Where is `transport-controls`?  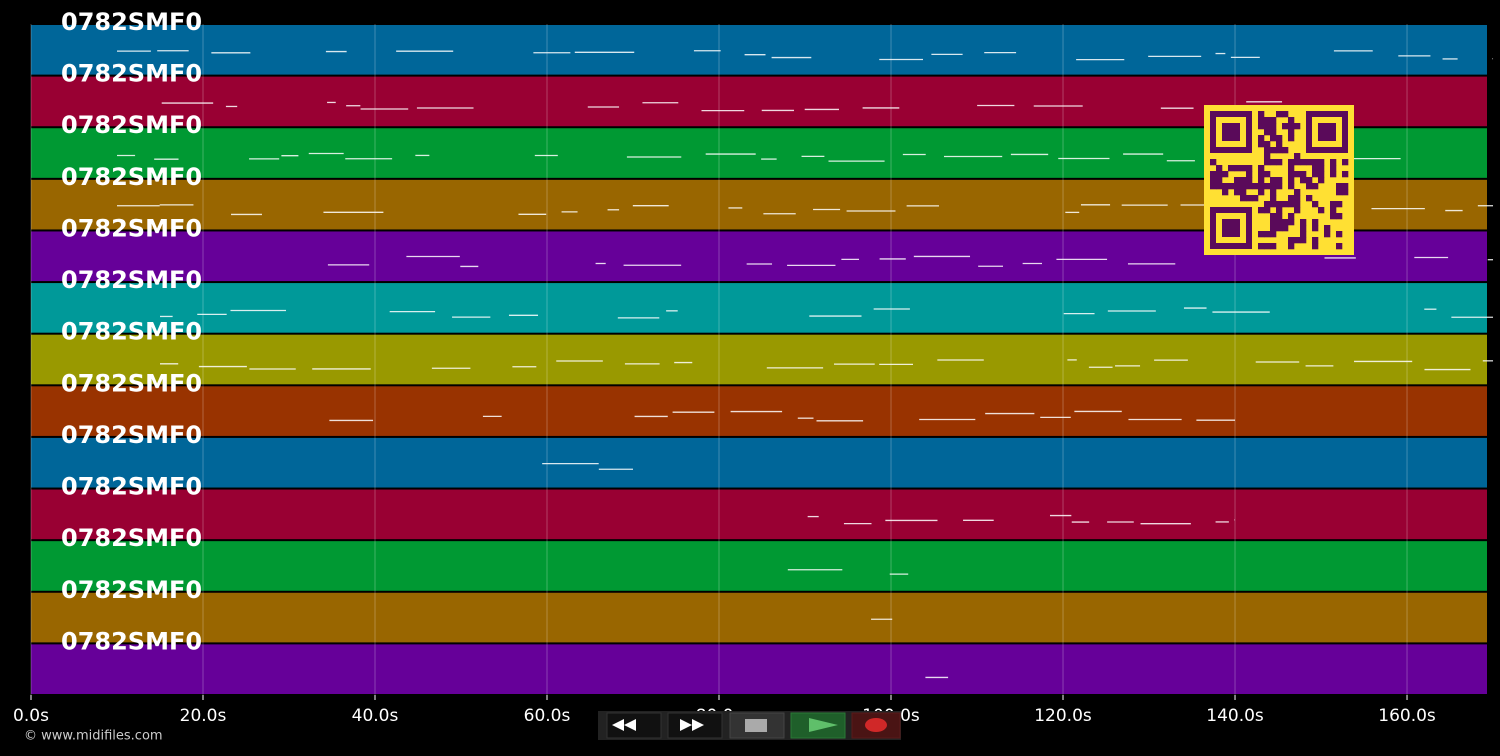
transport-controls is located at coordinates (749, 725).